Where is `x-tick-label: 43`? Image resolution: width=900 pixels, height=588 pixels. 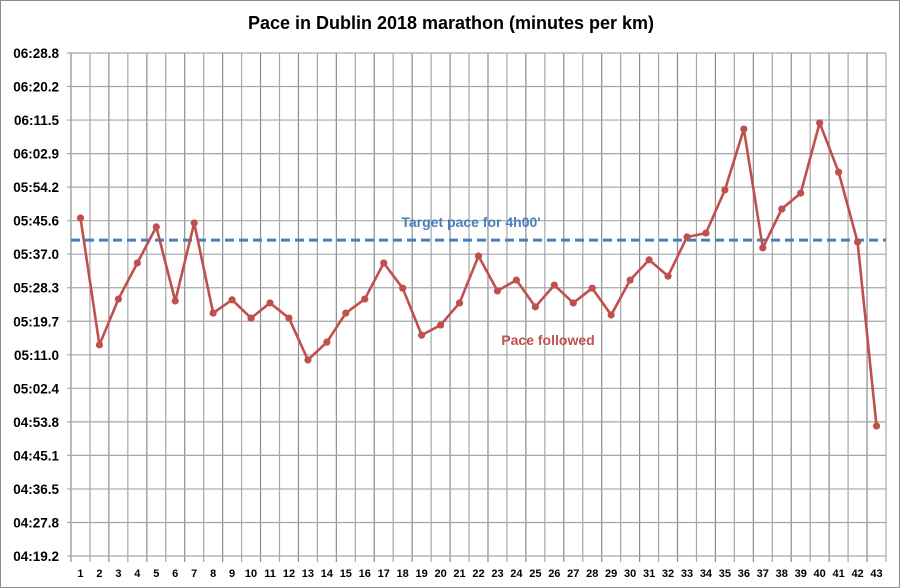 x-tick-label: 43 is located at coordinates (876, 574).